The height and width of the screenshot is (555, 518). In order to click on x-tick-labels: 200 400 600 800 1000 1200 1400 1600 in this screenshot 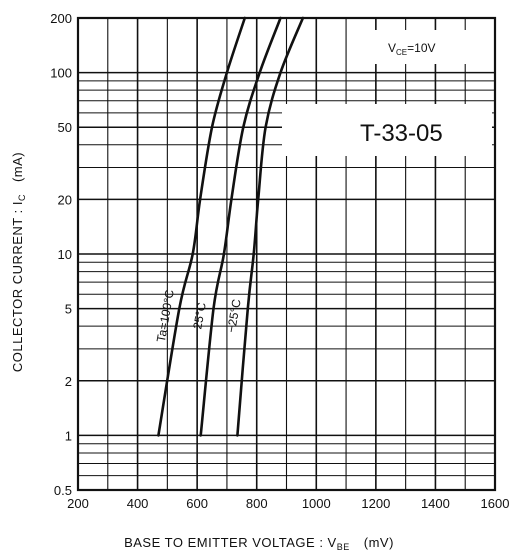, I will do `click(288, 503)`.